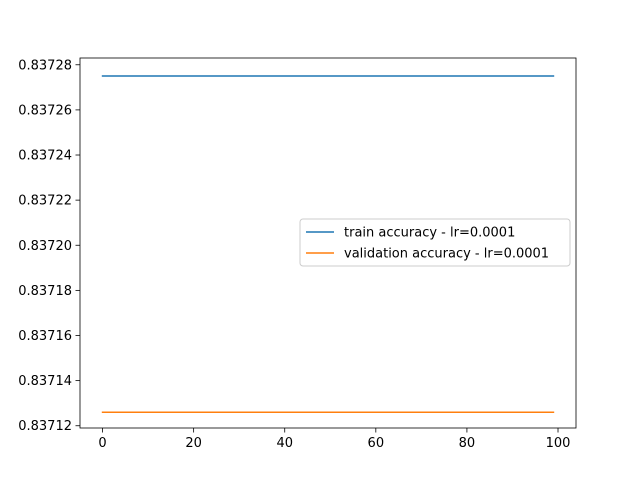 The image size is (640, 484). What do you see at coordinates (429, 233) in the screenshot?
I see `legend-label-0: train accuracy - lr=0.0001` at bounding box center [429, 233].